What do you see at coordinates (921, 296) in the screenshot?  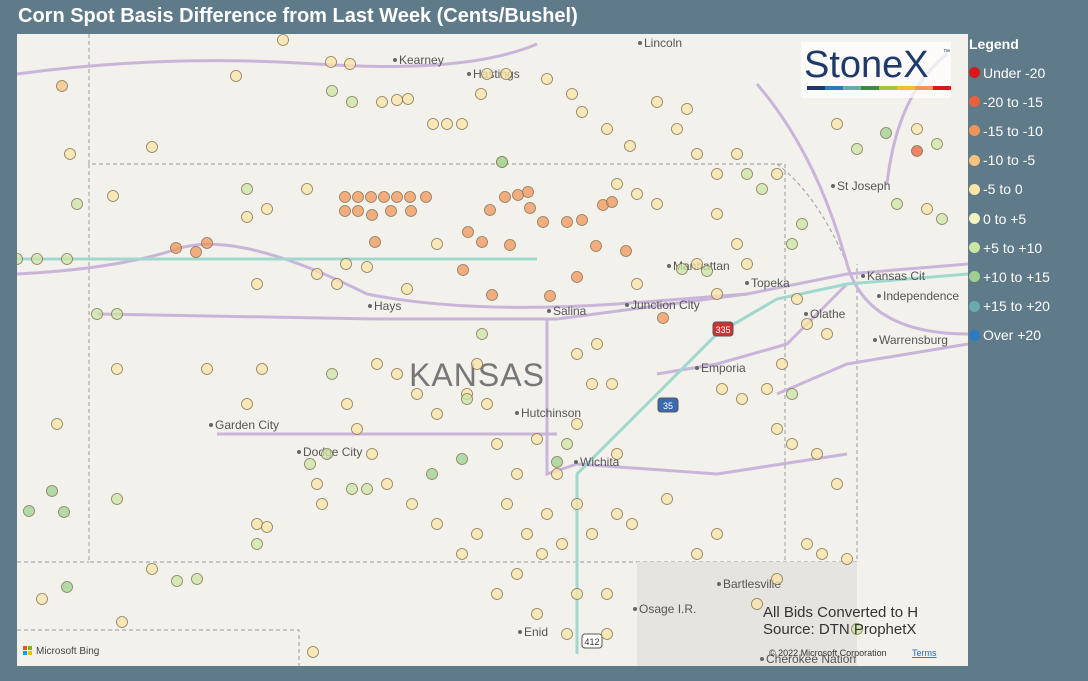 I see `place-label: Independence` at bounding box center [921, 296].